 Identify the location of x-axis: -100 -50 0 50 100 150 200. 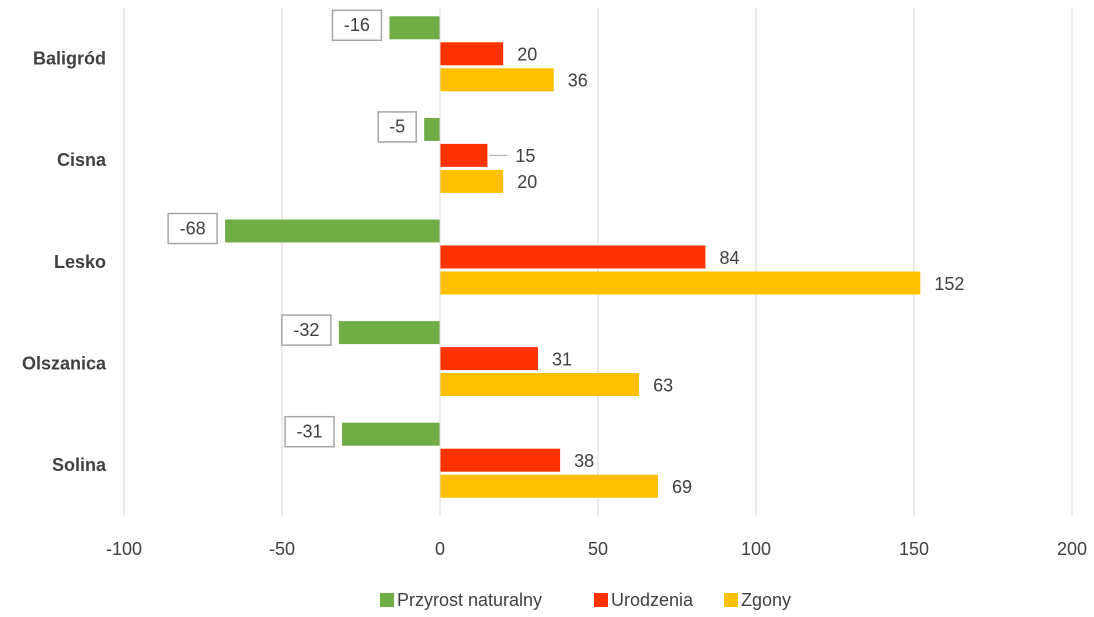
(596, 549).